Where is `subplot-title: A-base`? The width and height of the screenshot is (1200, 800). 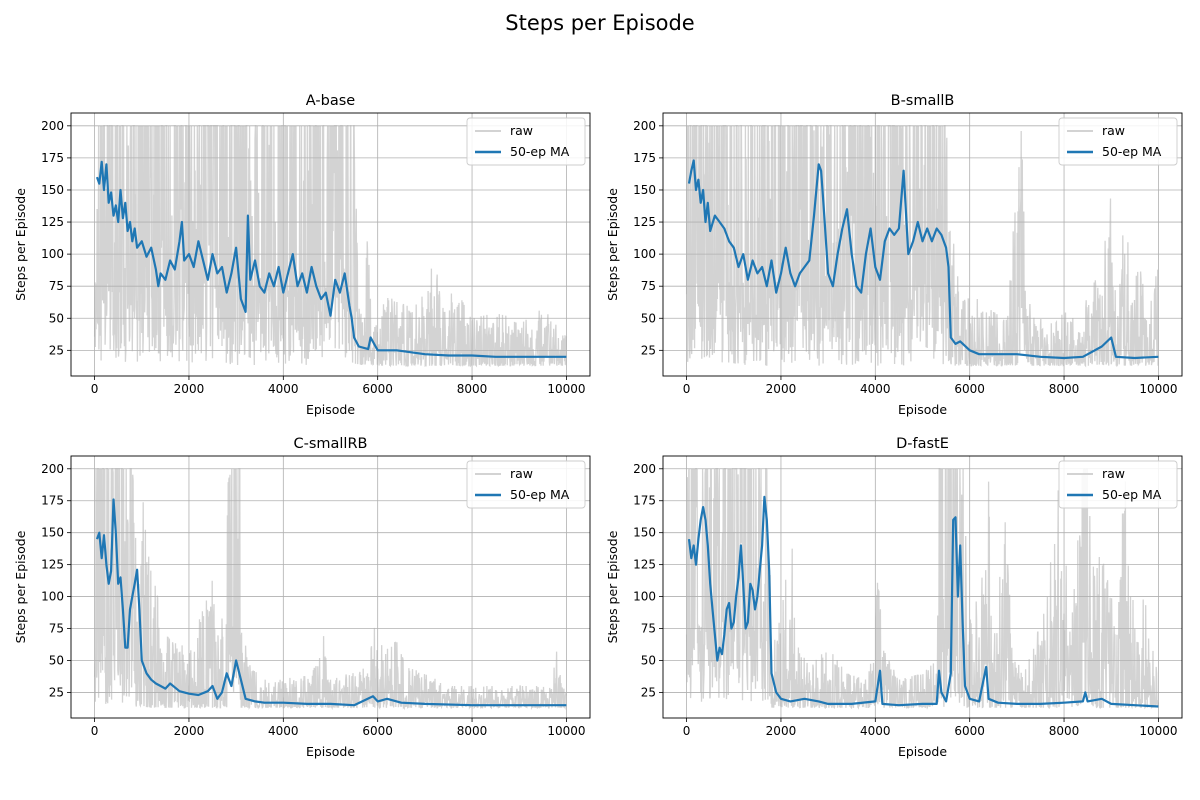 subplot-title: A-base is located at coordinates (330, 101).